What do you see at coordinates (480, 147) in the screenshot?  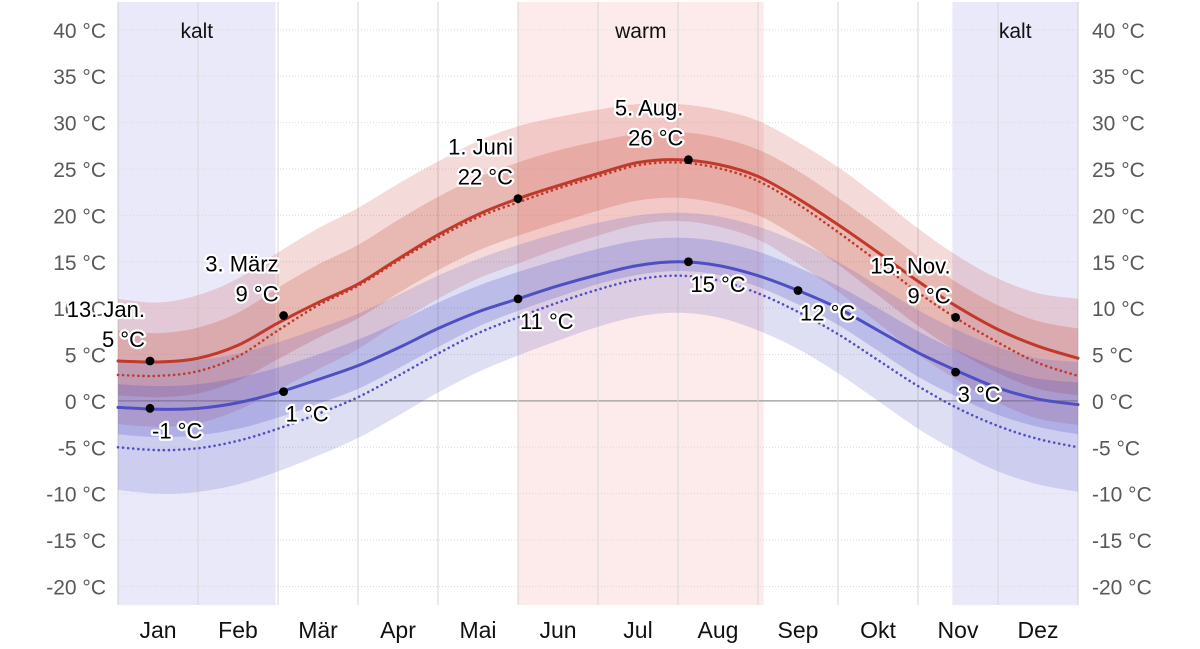 I see `annotation-text: 1. Juni` at bounding box center [480, 147].